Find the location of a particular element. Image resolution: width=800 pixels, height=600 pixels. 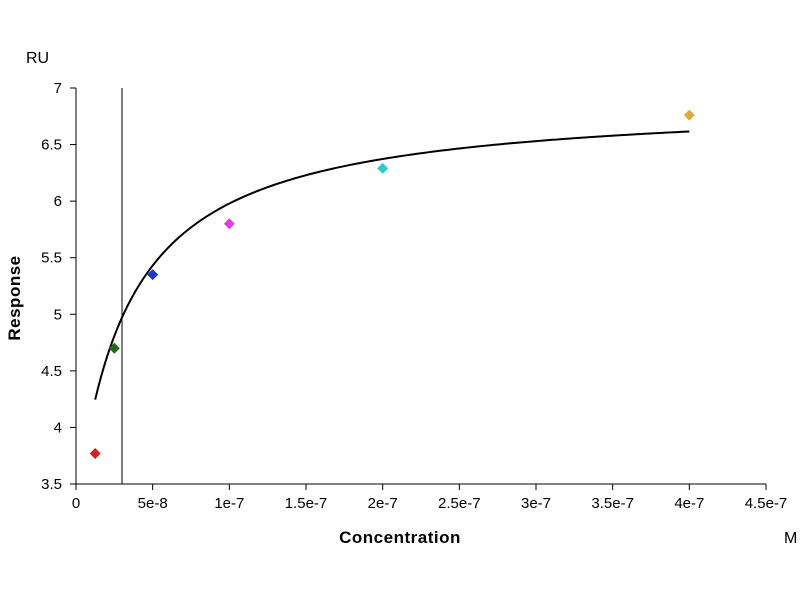

y-tick-label: 5.5 is located at coordinates (51, 258).